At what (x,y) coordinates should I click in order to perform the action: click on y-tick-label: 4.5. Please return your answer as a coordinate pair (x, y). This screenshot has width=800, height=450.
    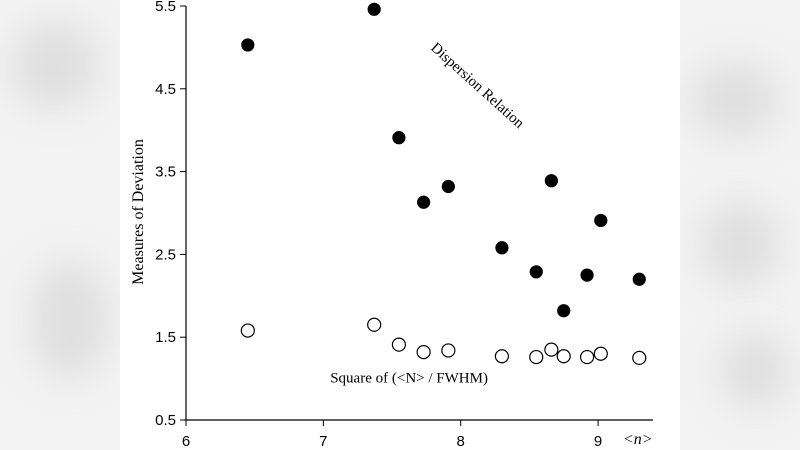
    Looking at the image, I should click on (165, 89).